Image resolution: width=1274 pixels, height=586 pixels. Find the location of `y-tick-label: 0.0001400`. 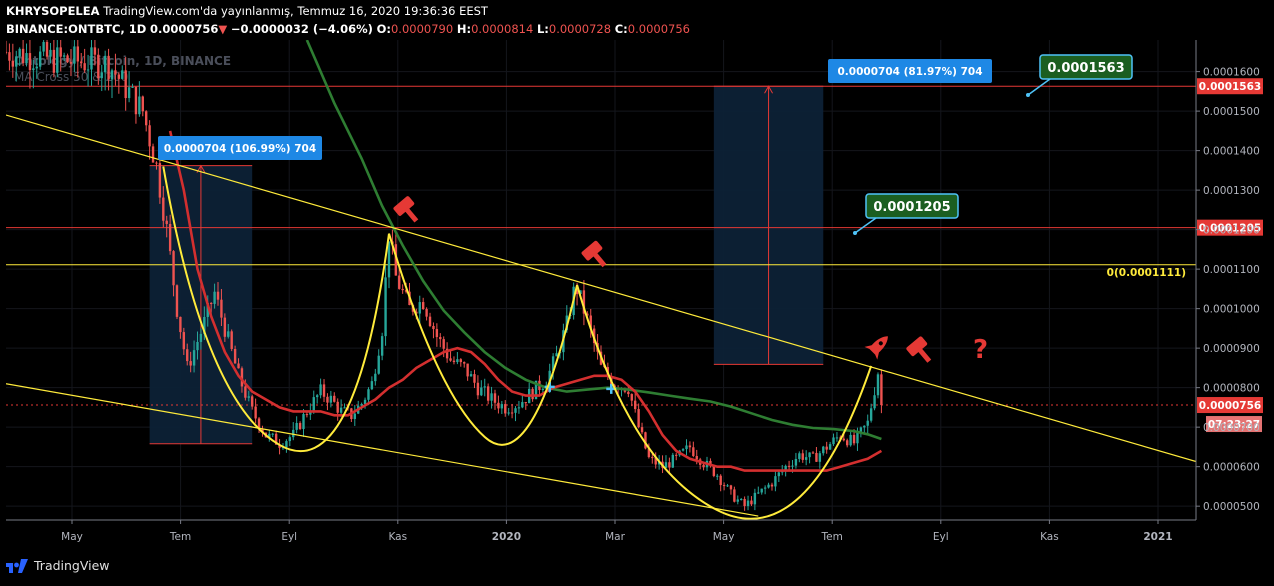

y-tick-label: 0.0001400 is located at coordinates (1231, 152).